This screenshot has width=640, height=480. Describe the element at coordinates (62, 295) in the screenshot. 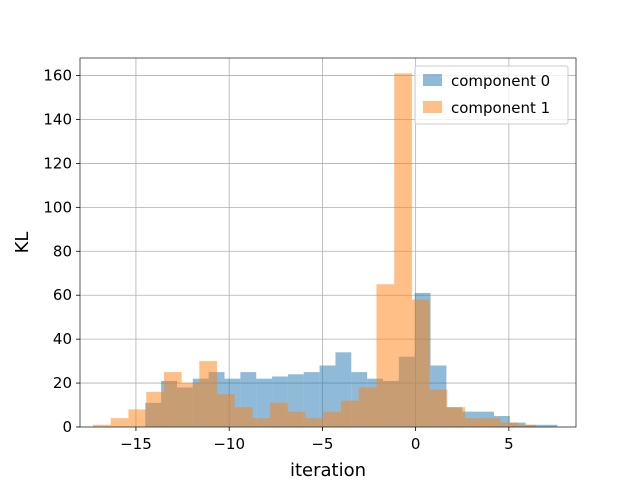

I see `y-tick-label: 60` at that location.